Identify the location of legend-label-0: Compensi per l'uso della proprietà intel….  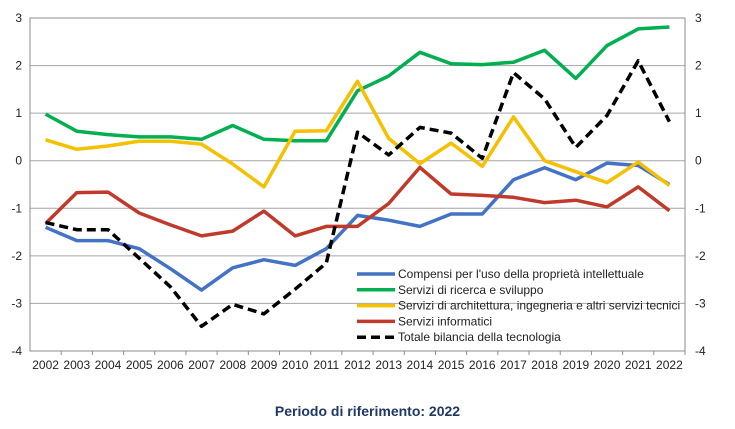
(521, 274).